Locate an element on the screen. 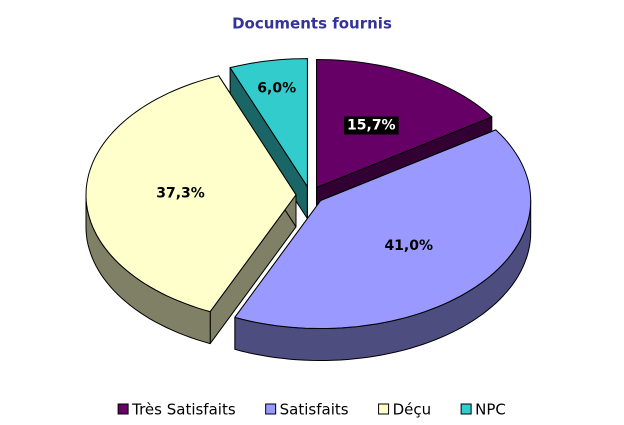 This screenshot has height=425, width=624. legend-label: NPC is located at coordinates (490, 410).